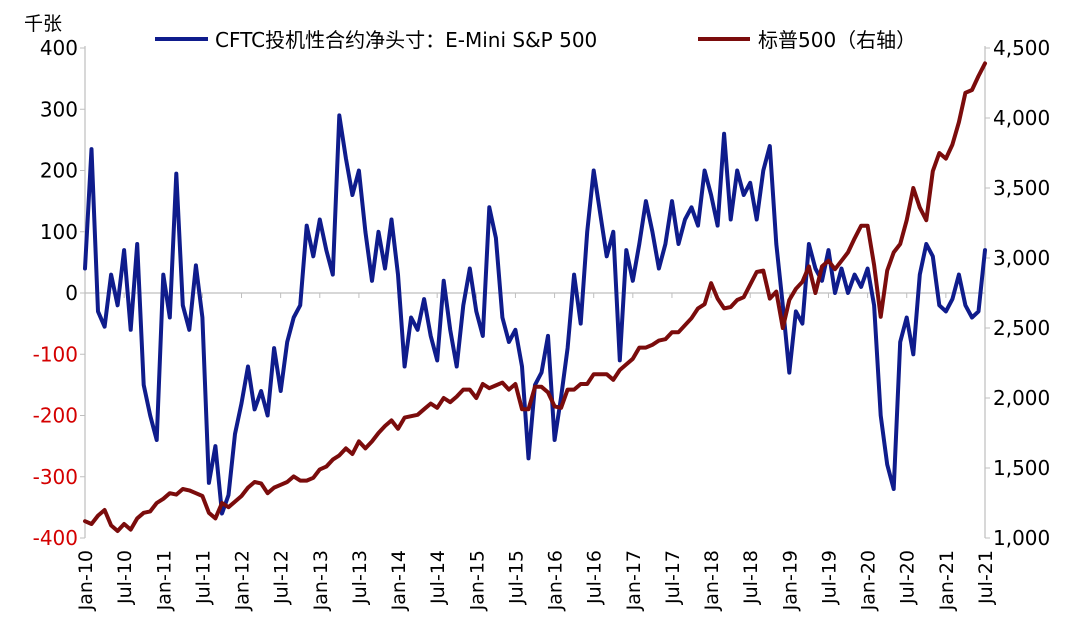 The width and height of the screenshot is (1080, 644). What do you see at coordinates (59, 48) in the screenshot?
I see `left-axis-tick-label: 400` at bounding box center [59, 48].